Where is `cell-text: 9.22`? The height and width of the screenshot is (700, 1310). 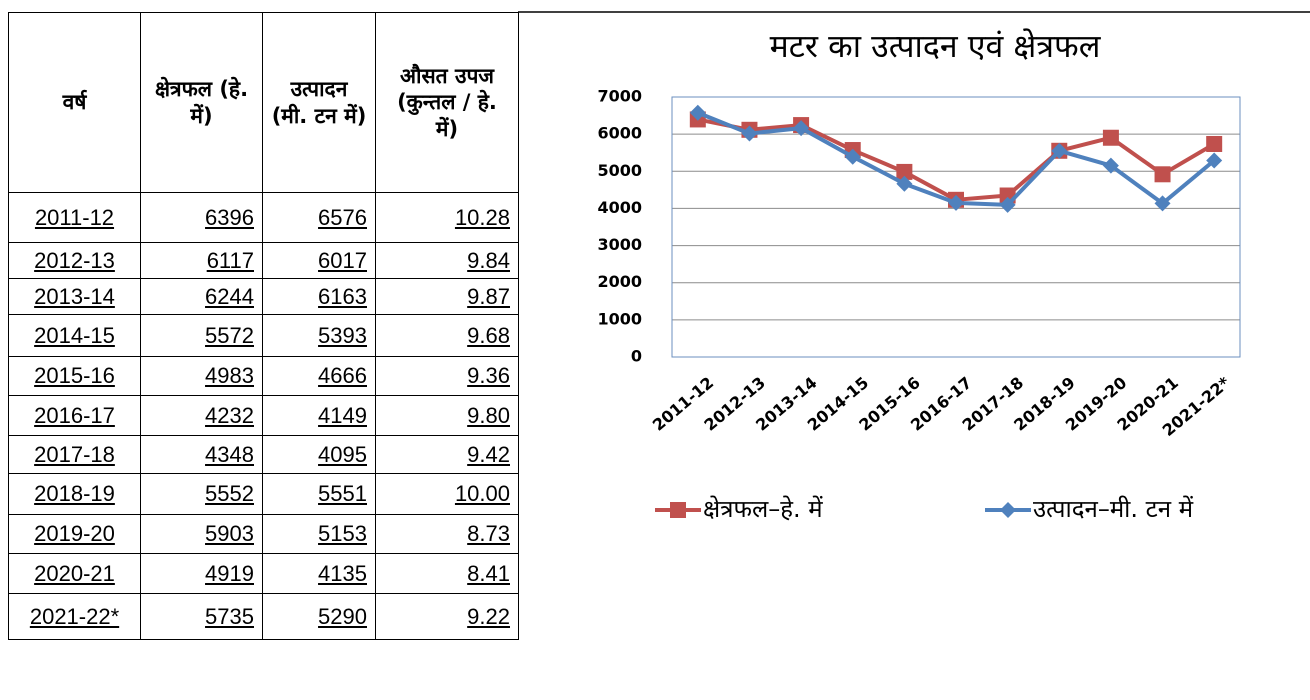
cell-text: 9.22 is located at coordinates (488, 616).